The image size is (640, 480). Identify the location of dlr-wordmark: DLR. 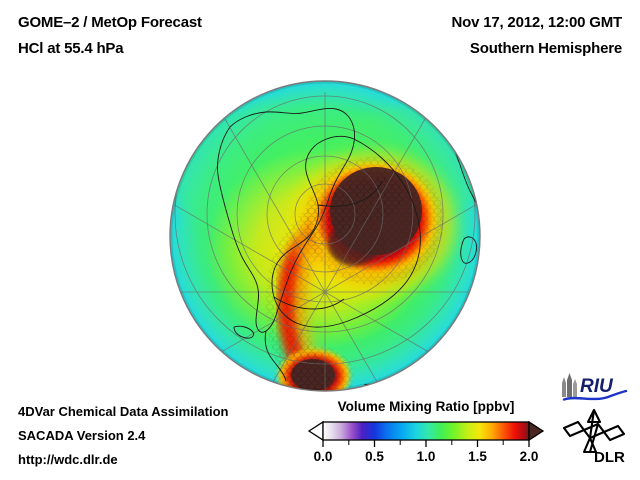
(609, 456).